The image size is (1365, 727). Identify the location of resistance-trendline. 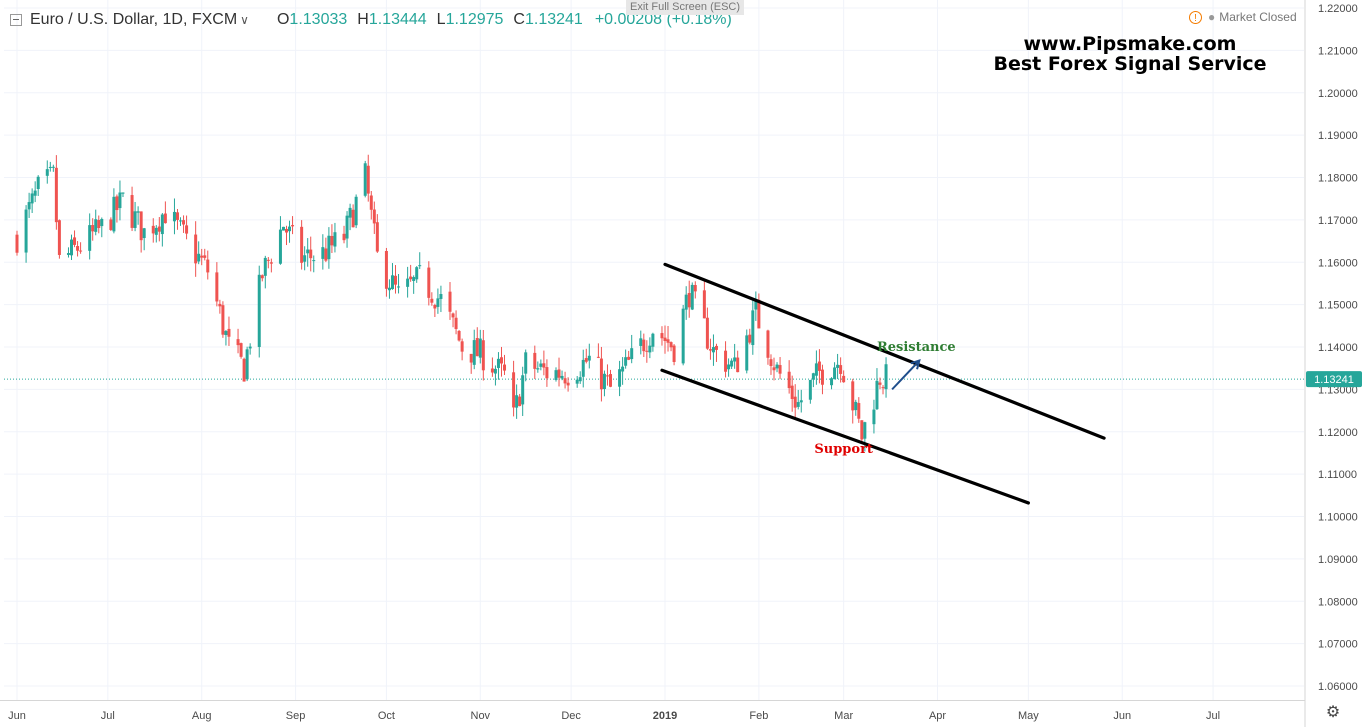
(884, 351).